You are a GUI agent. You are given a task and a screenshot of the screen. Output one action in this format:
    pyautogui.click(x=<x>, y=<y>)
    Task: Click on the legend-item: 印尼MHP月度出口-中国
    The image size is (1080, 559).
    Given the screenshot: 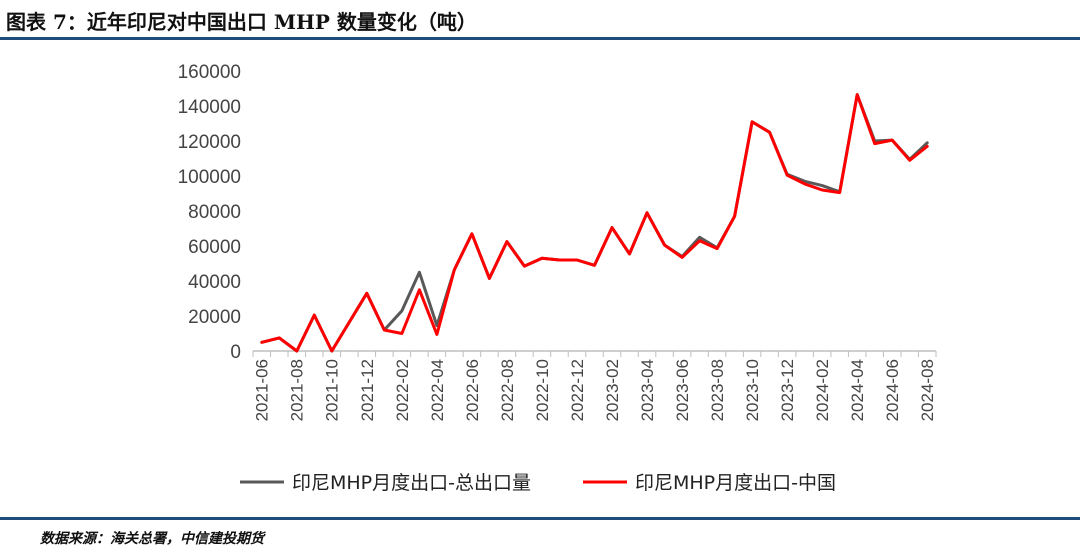 What is the action you would take?
    pyautogui.click(x=709, y=483)
    